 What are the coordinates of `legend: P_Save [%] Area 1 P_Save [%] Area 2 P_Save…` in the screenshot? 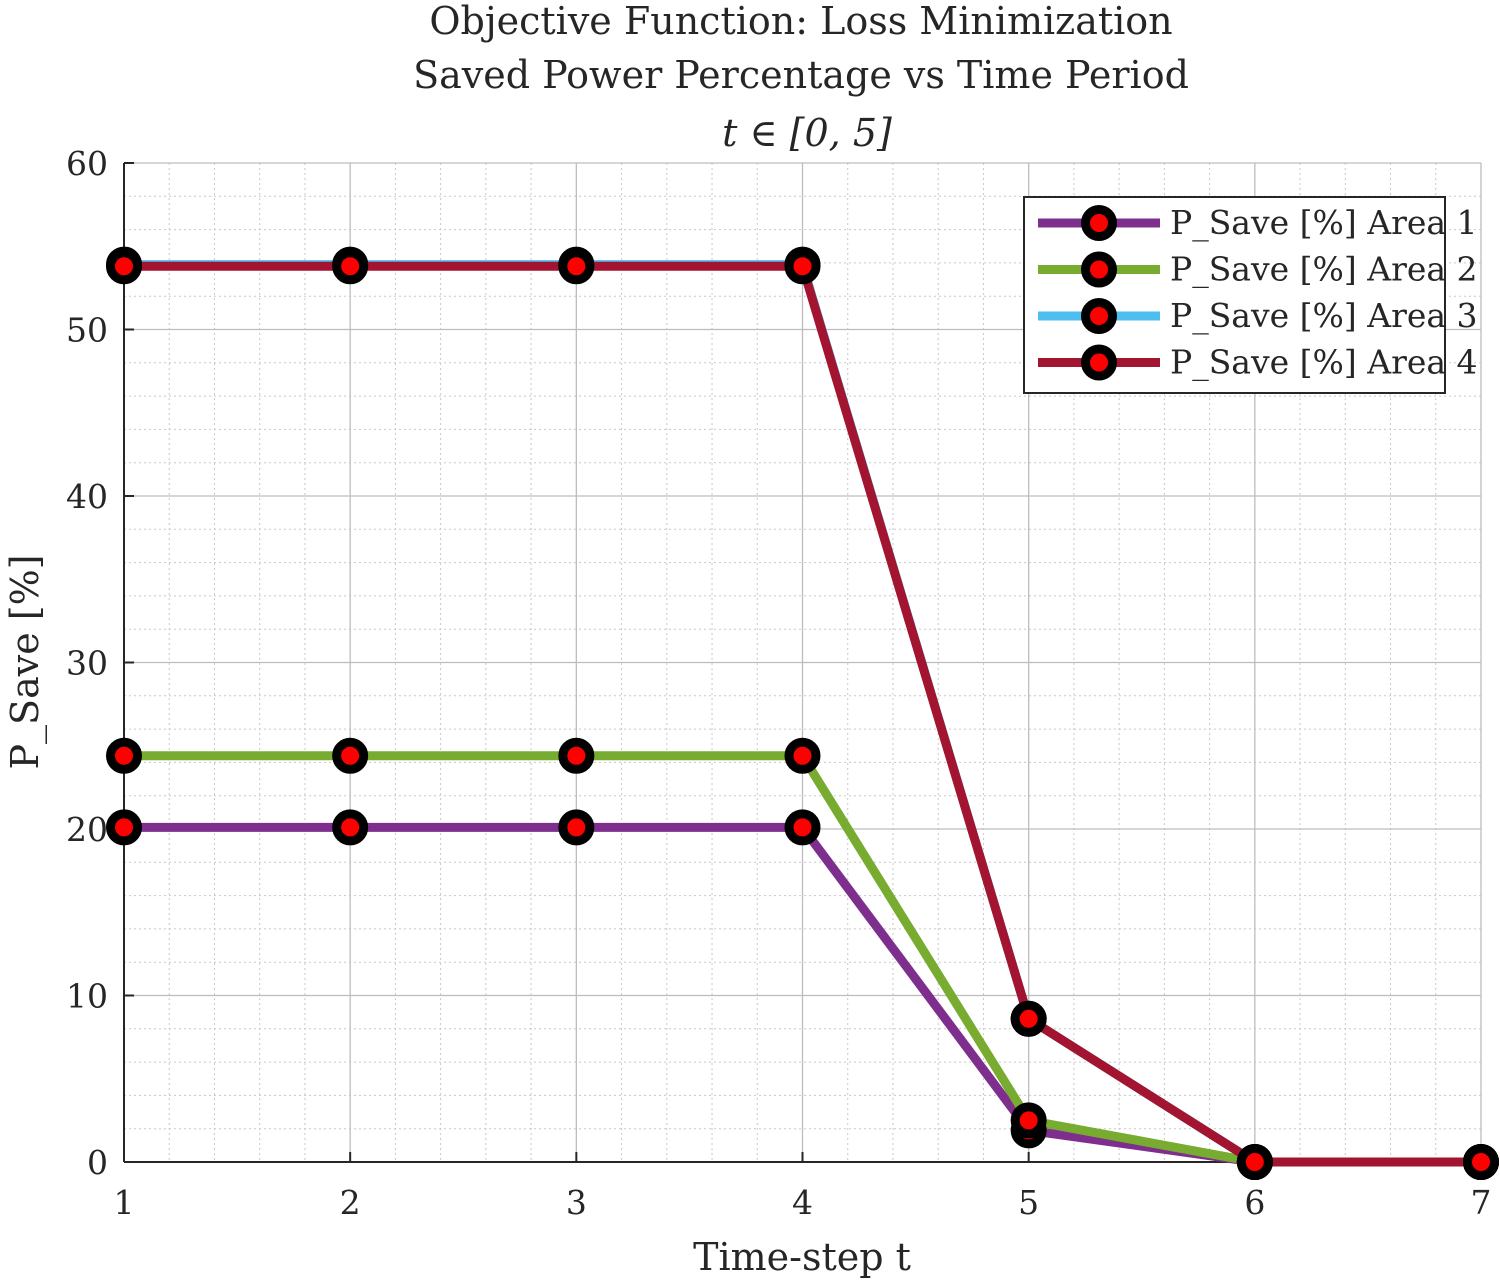 It's located at (1250, 295).